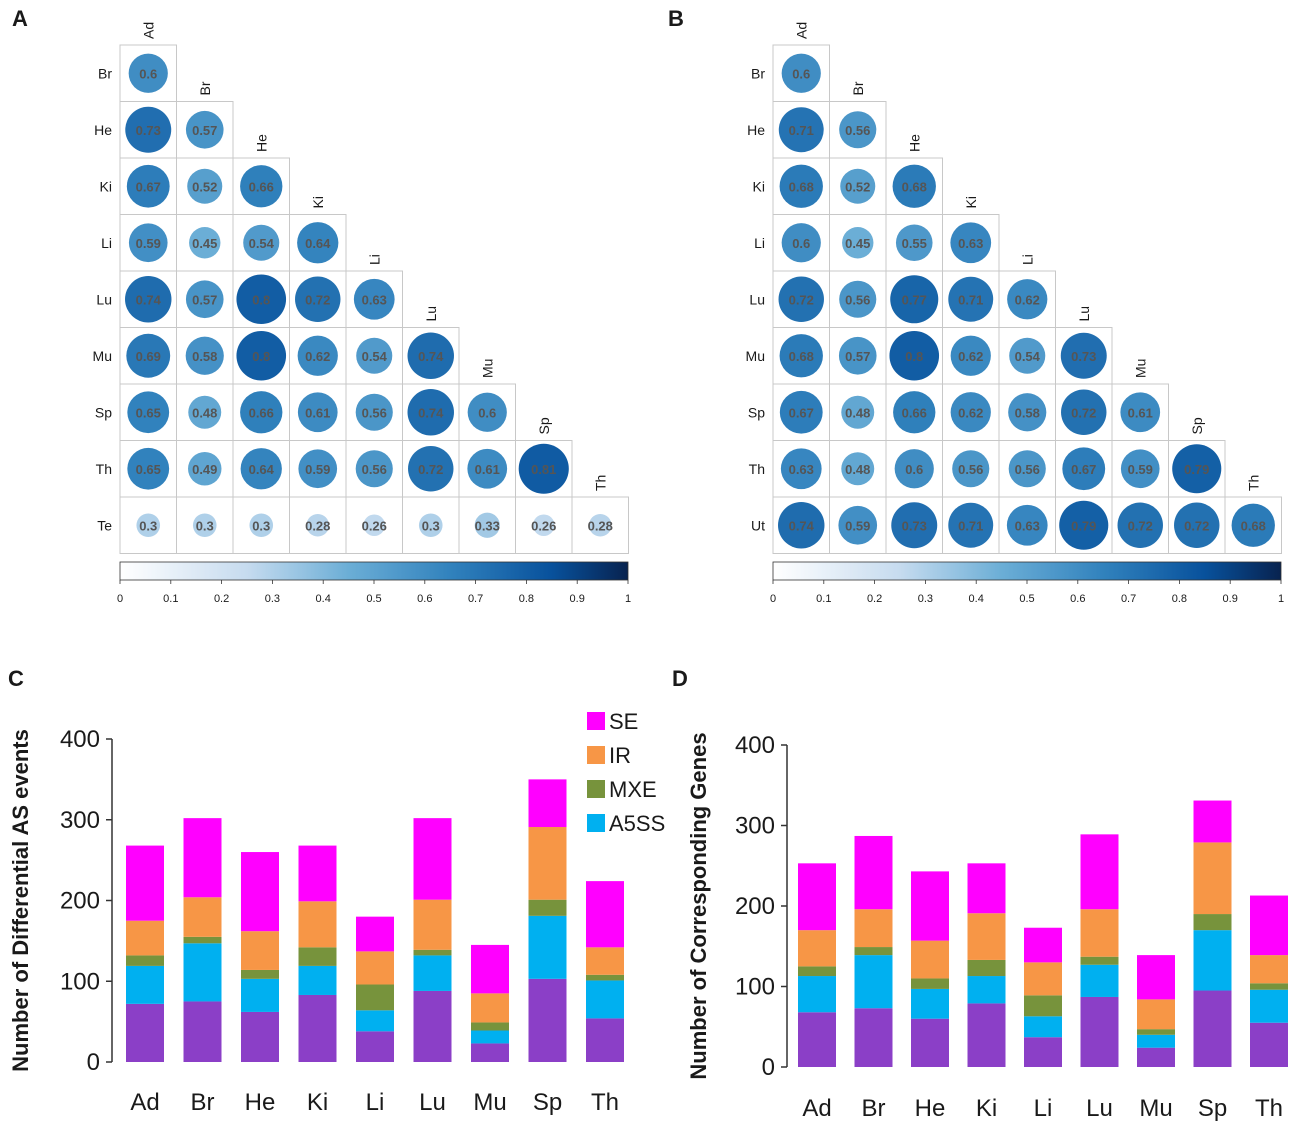  What do you see at coordinates (925, 599) in the screenshot?
I see `colorbar-tick-label: 0.3` at bounding box center [925, 599].